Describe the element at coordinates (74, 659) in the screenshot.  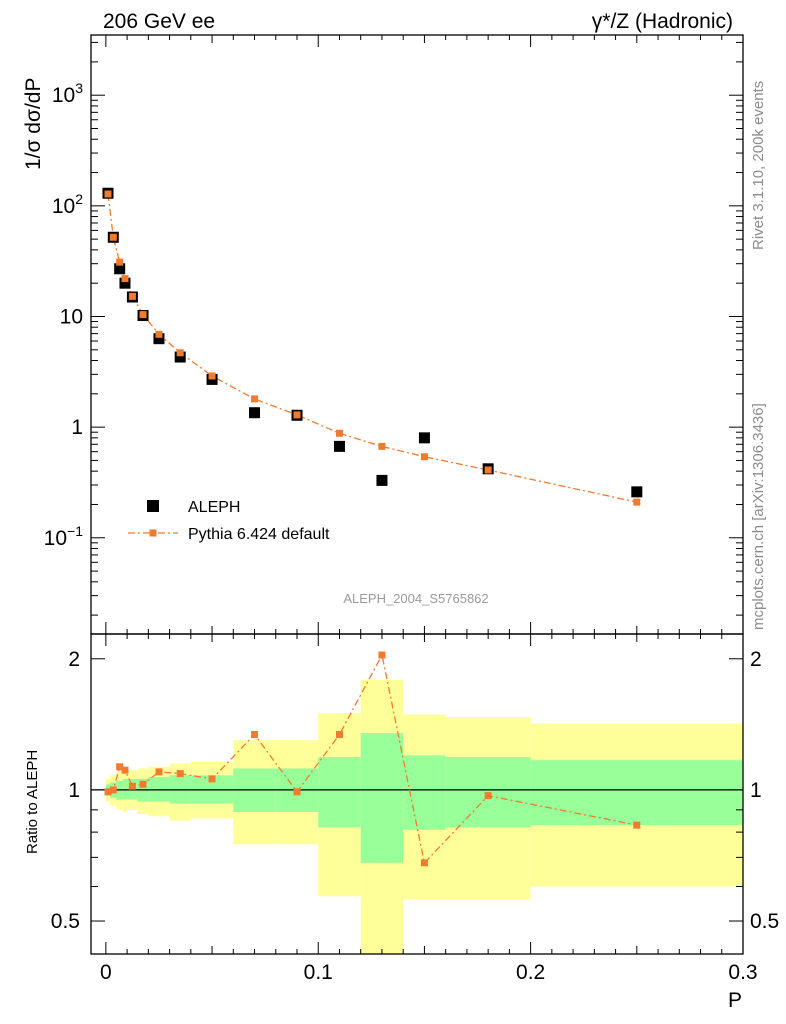
I see `ratio-y-tick-label: 2` at that location.